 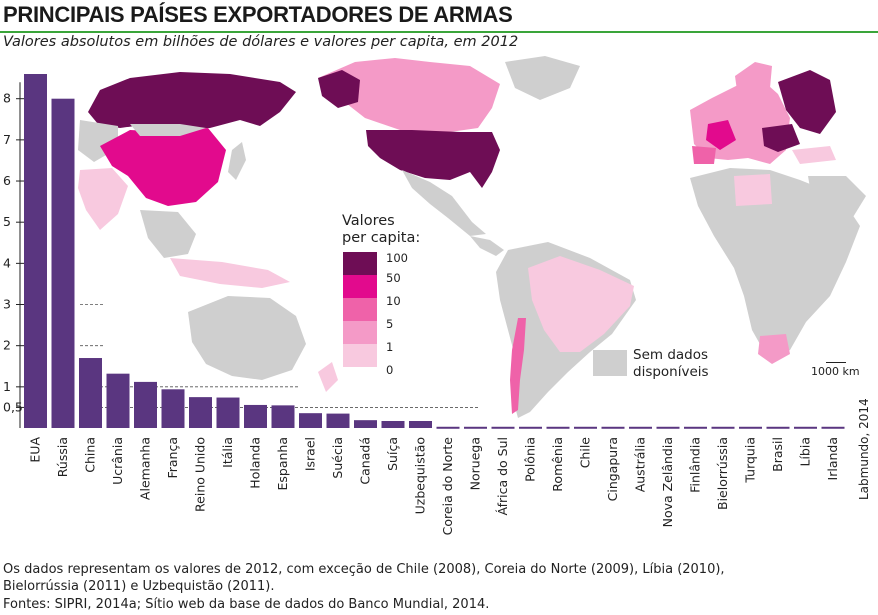 What do you see at coordinates (439, 32) in the screenshot?
I see `title-rule` at bounding box center [439, 32].